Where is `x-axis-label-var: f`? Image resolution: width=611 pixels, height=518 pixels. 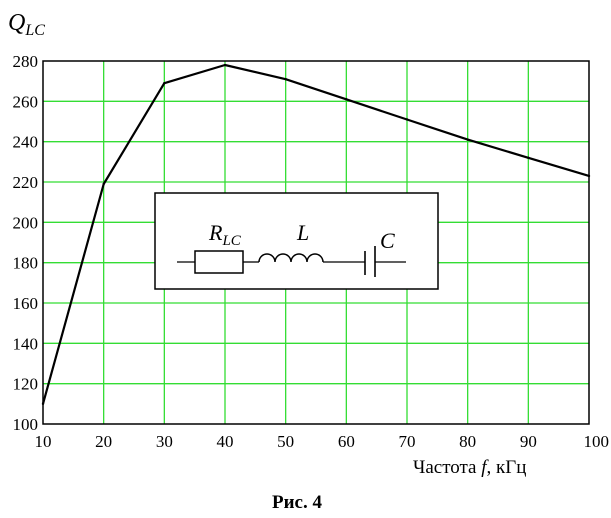 x-axis-label-var: f is located at coordinates (485, 467).